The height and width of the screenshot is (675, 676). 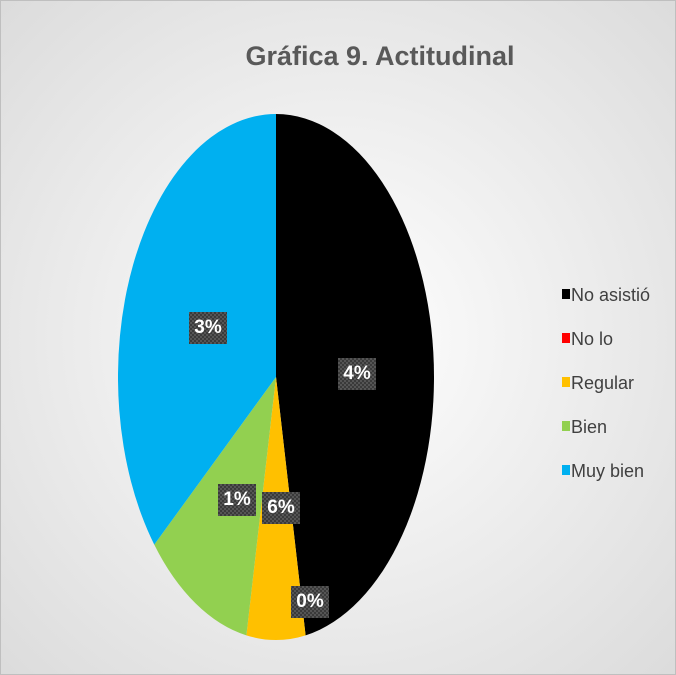 I want to click on data-label: 1%, so click(x=237, y=499).